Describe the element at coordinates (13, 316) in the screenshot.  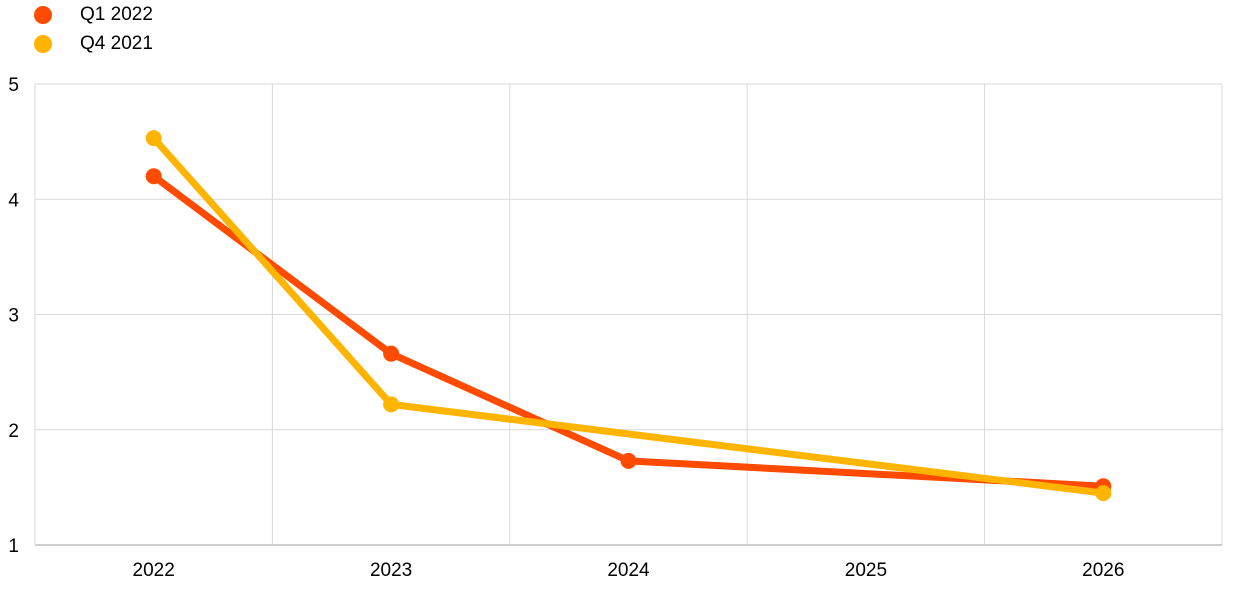
I see `y-tick-label: 3` at that location.